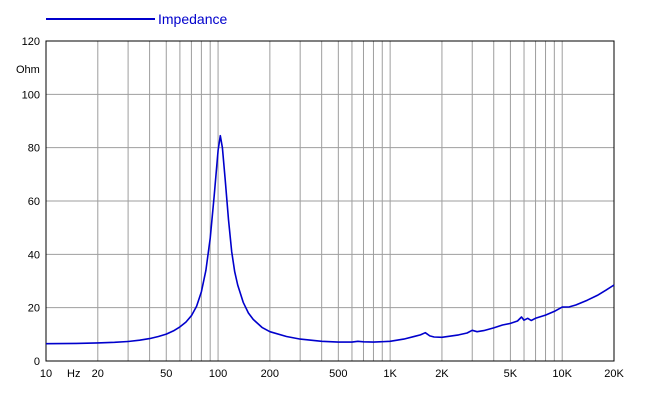 The width and height of the screenshot is (650, 400). What do you see at coordinates (98, 374) in the screenshot?
I see `x-tick-label: 20` at bounding box center [98, 374].